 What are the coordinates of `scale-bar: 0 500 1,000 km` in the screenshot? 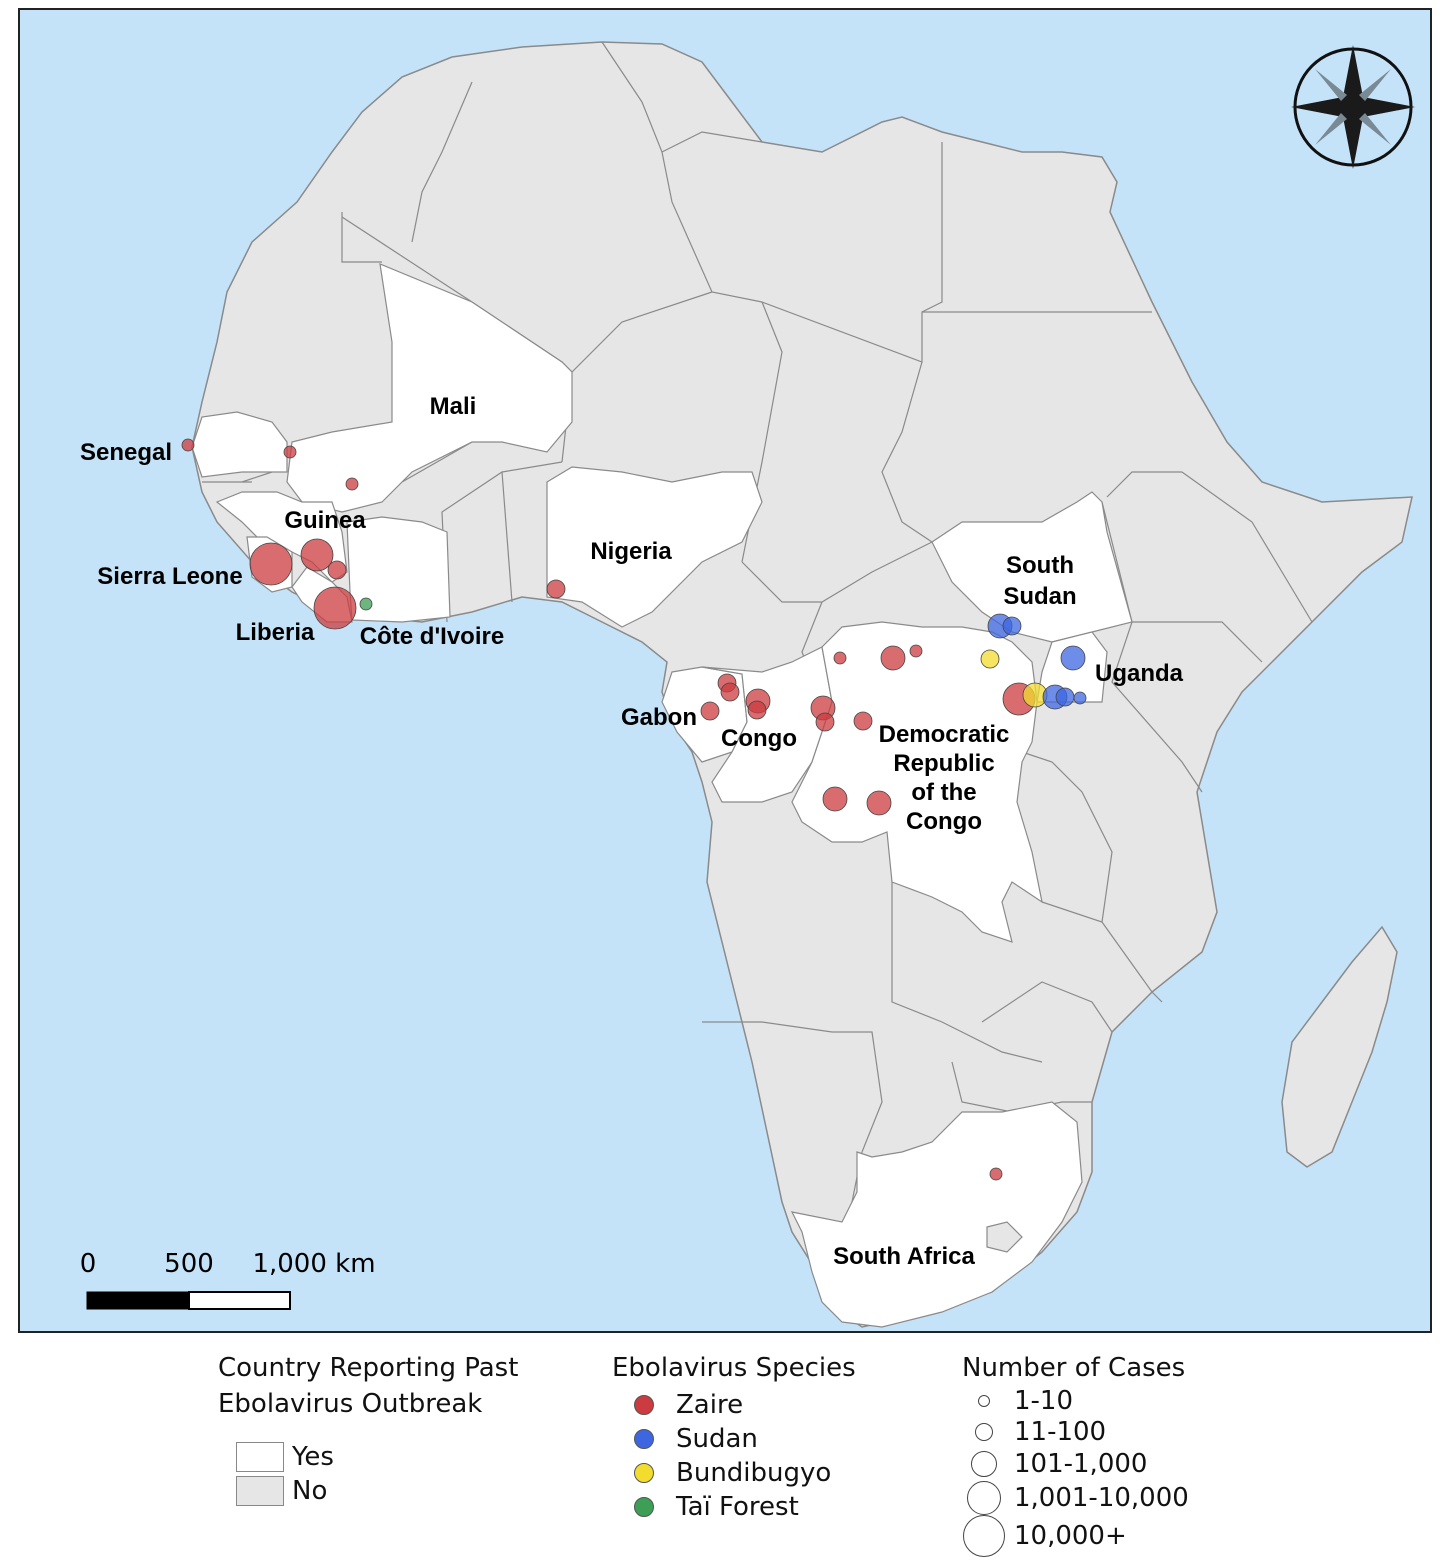 It's located at (228, 1279).